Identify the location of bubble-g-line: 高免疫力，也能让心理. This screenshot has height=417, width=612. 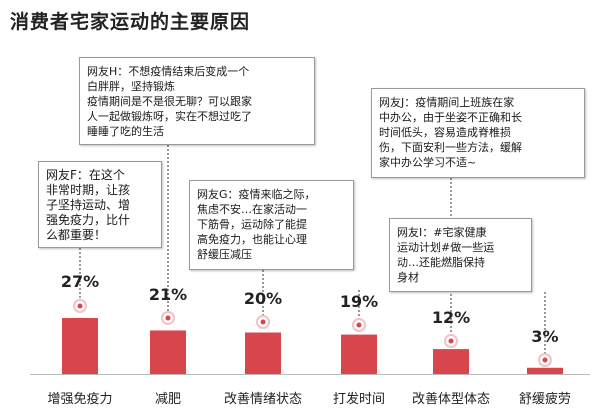
(252, 239).